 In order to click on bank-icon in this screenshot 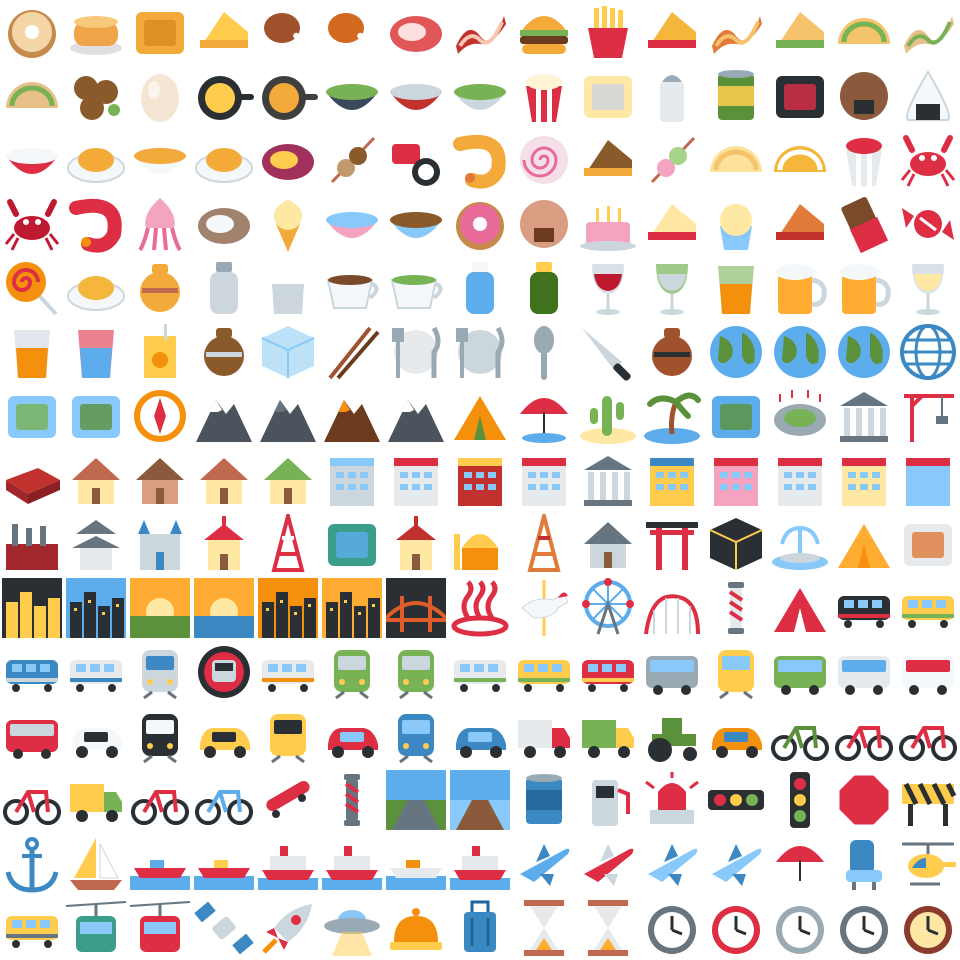, I will do `click(608, 480)`.